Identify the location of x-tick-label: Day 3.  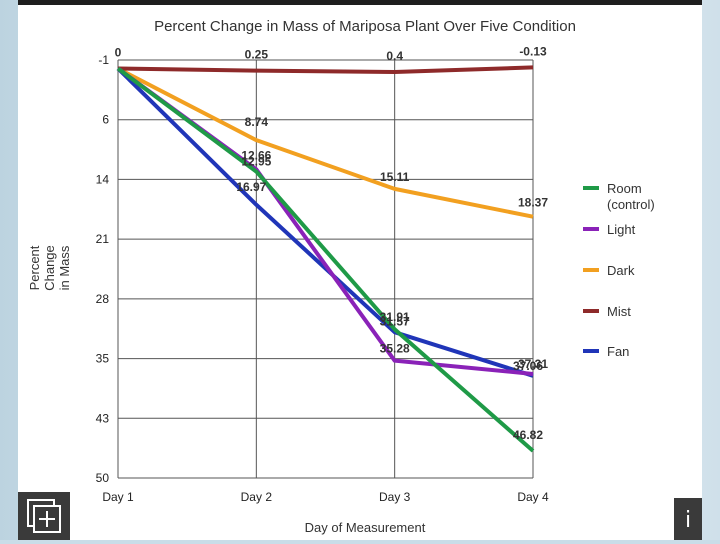
(395, 497).